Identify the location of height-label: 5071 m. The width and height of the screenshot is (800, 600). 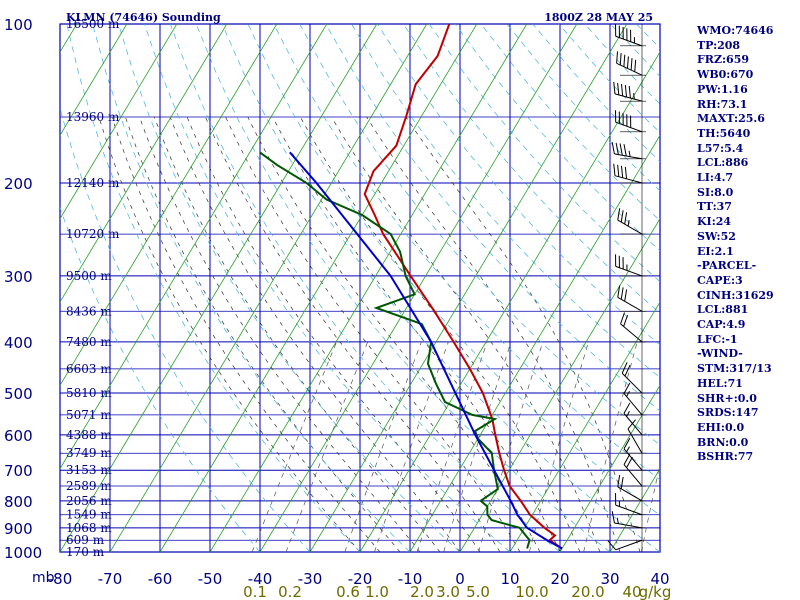
(89, 415).